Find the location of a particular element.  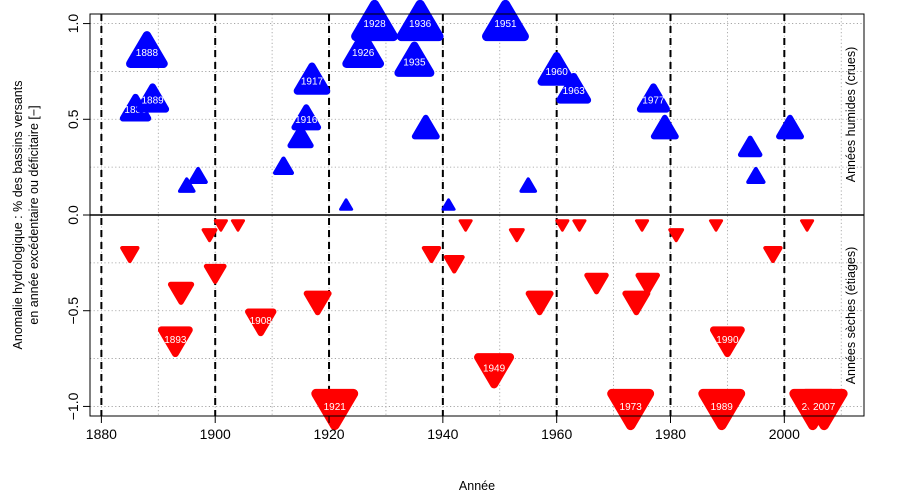

wet-year-point: 1951 is located at coordinates (505, 21).